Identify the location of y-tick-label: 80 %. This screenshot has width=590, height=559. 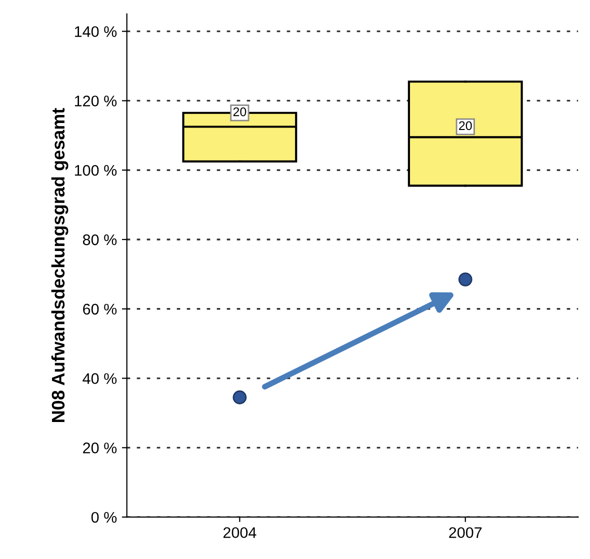
(99, 240).